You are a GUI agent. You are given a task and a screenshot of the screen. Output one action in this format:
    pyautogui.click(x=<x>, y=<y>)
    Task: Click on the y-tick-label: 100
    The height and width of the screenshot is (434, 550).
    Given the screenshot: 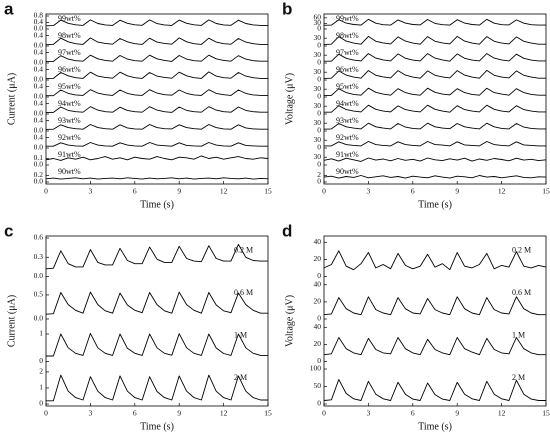 What is the action you would take?
    pyautogui.click(x=316, y=368)
    